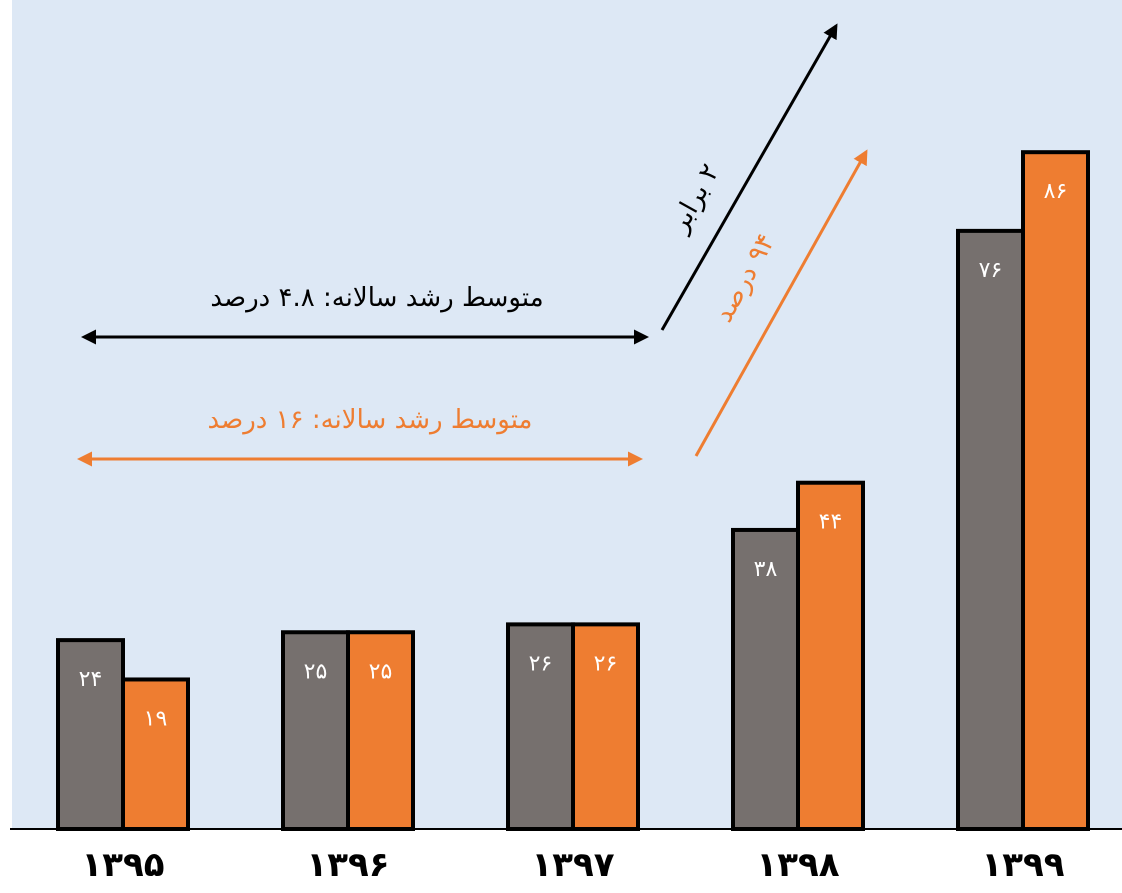  Describe the element at coordinates (122, 865) in the screenshot. I see `x-tick-label-1: ۱۳۹۵` at that location.